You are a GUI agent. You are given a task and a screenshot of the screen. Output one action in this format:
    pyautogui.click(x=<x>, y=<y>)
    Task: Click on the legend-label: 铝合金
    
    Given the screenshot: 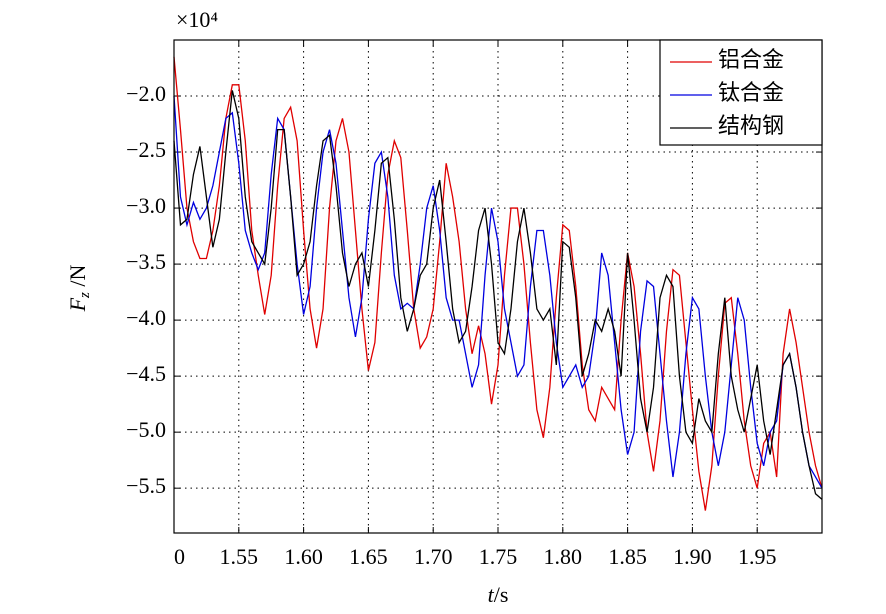 What is the action you would take?
    pyautogui.click(x=751, y=59)
    